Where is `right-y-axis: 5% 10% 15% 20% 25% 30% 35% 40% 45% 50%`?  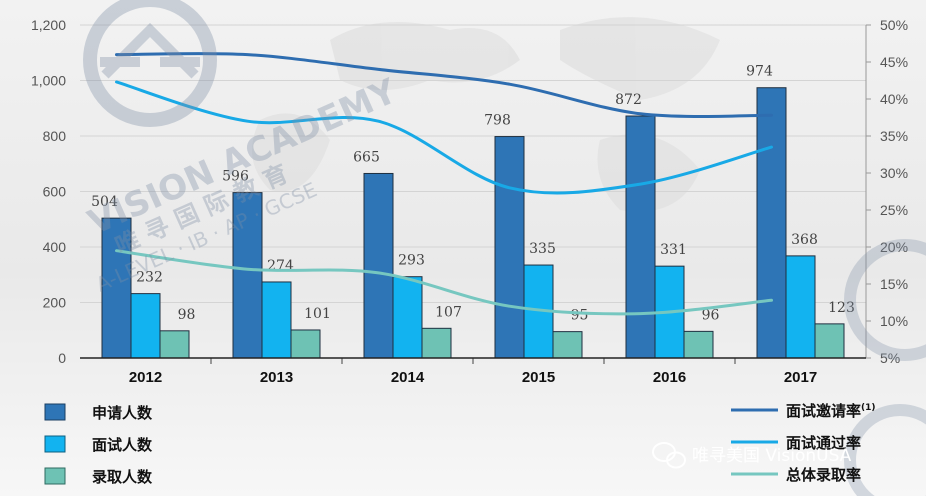 right-y-axis: 5% 10% 15% 20% 25% 30% 35% 40% 45% 50% is located at coordinates (886, 191).